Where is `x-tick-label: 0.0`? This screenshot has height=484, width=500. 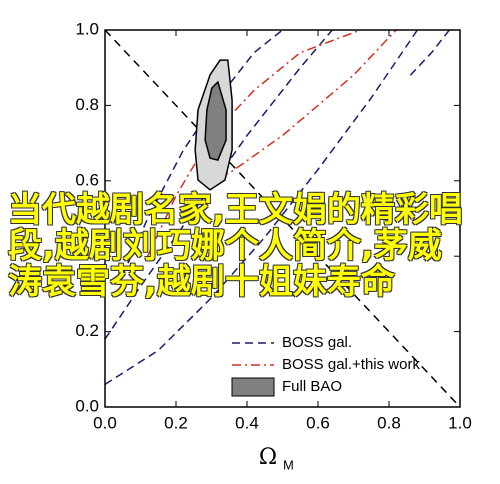 x-tick-label: 0.0 is located at coordinates (105, 422).